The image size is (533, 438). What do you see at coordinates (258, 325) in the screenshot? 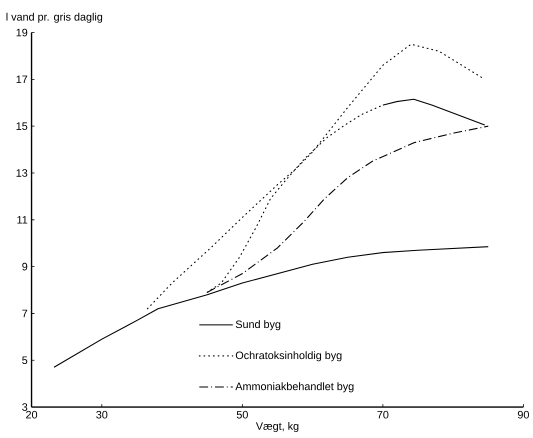
I see `legend-label: Sund byg` at bounding box center [258, 325].